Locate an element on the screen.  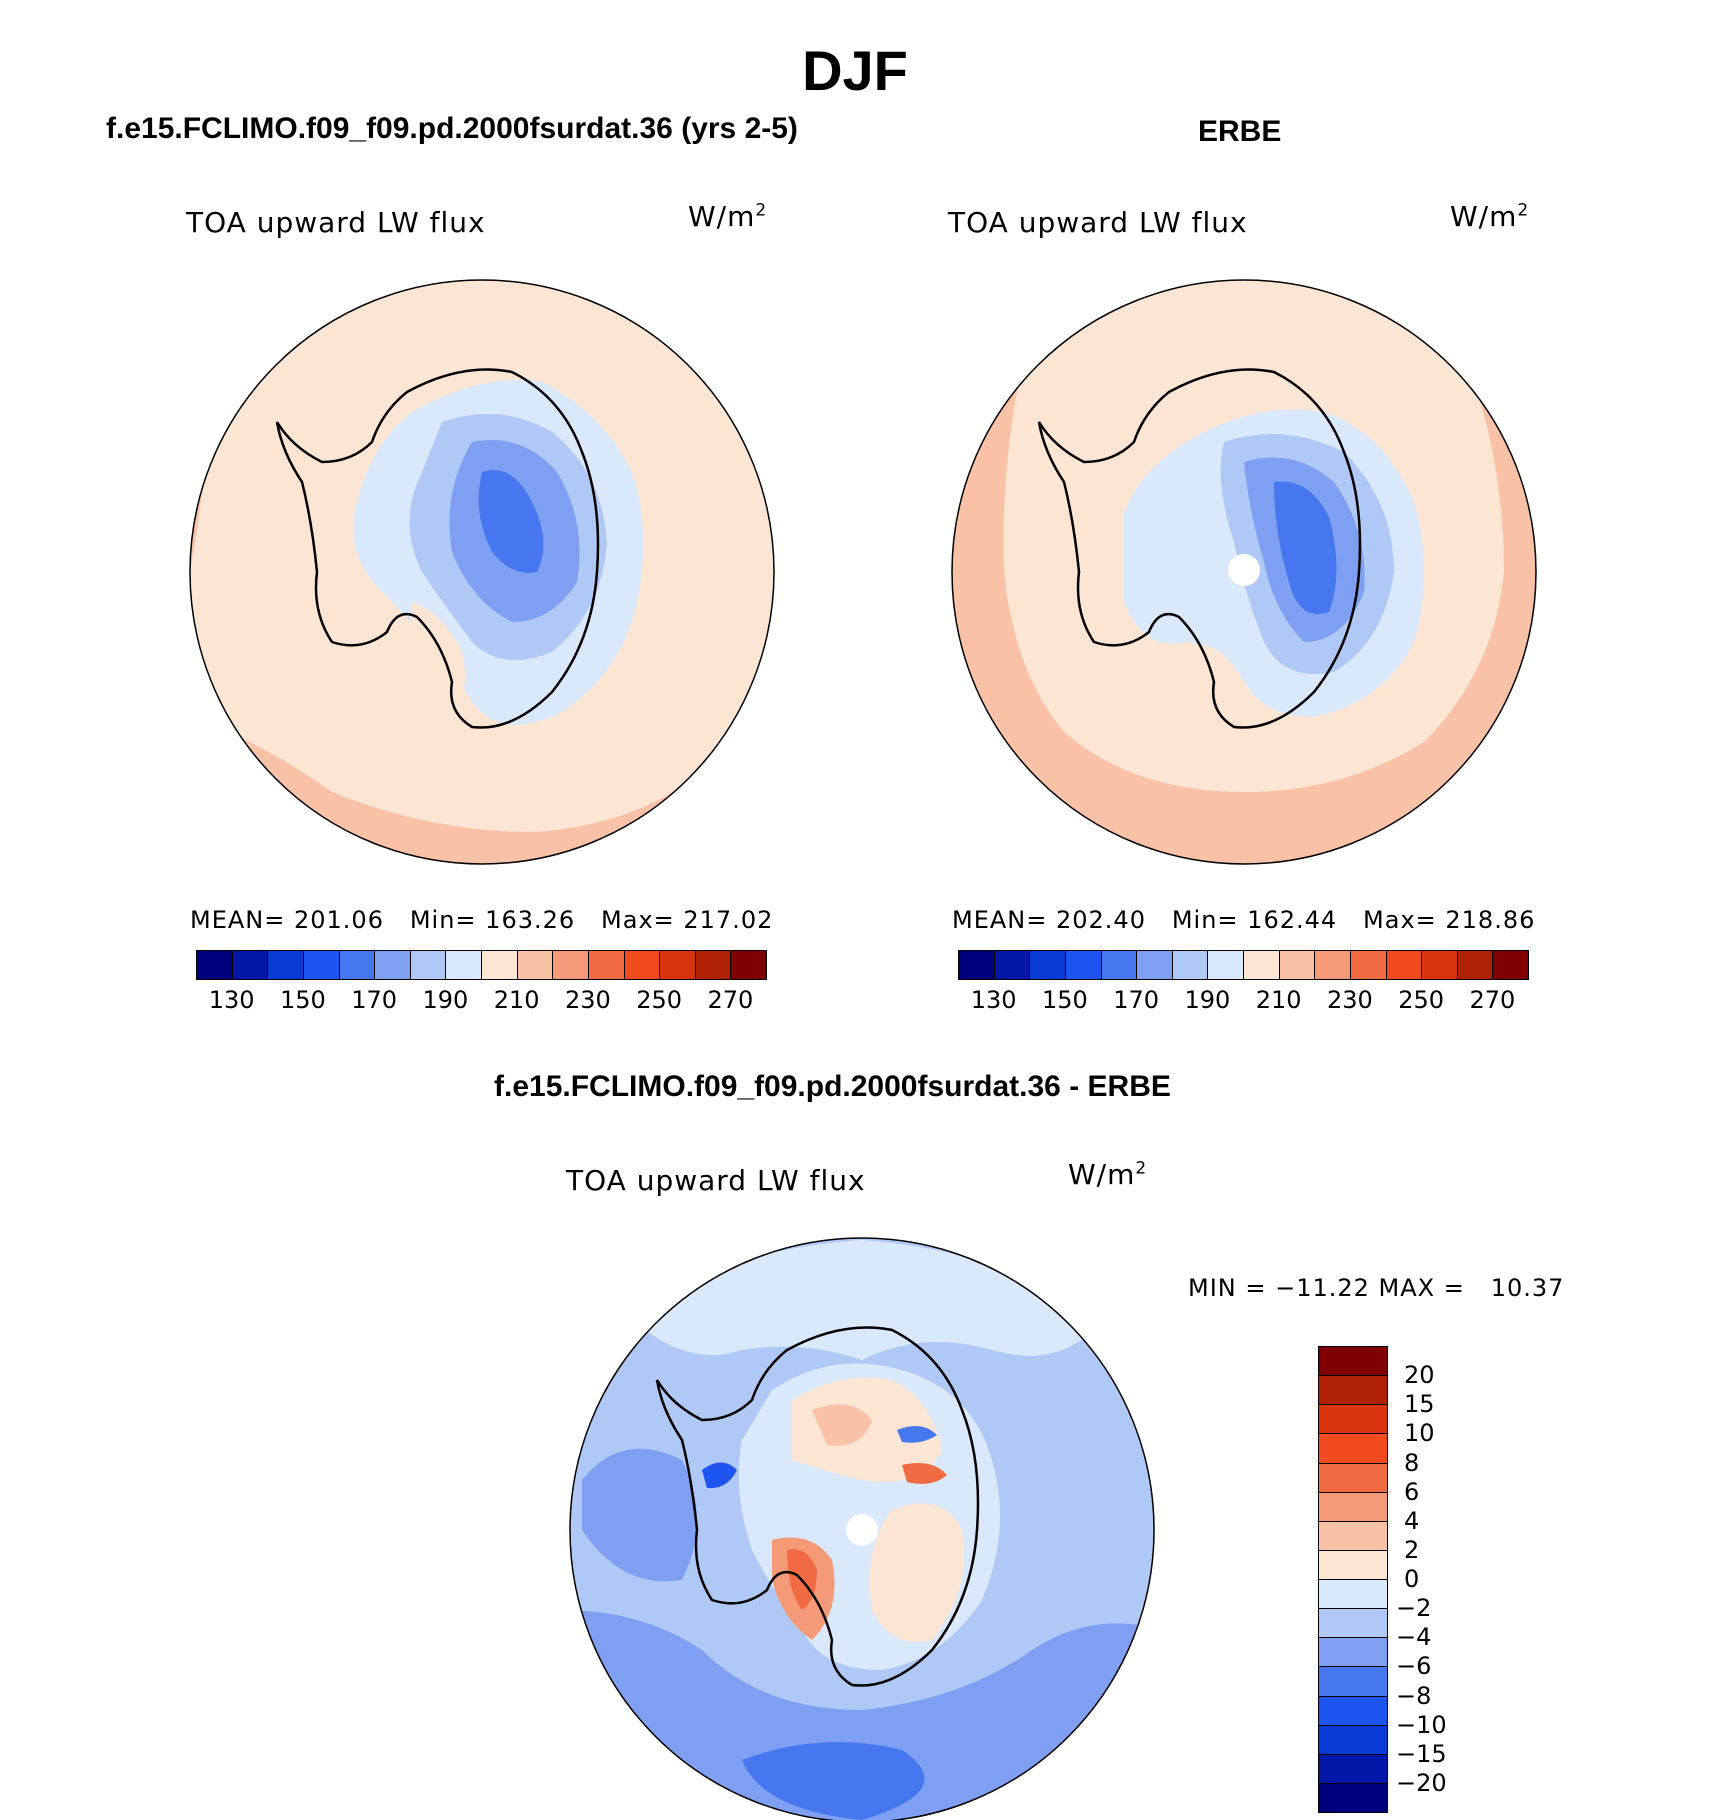
colorbar-tick-label: −20 is located at coordinates (1421, 1782).